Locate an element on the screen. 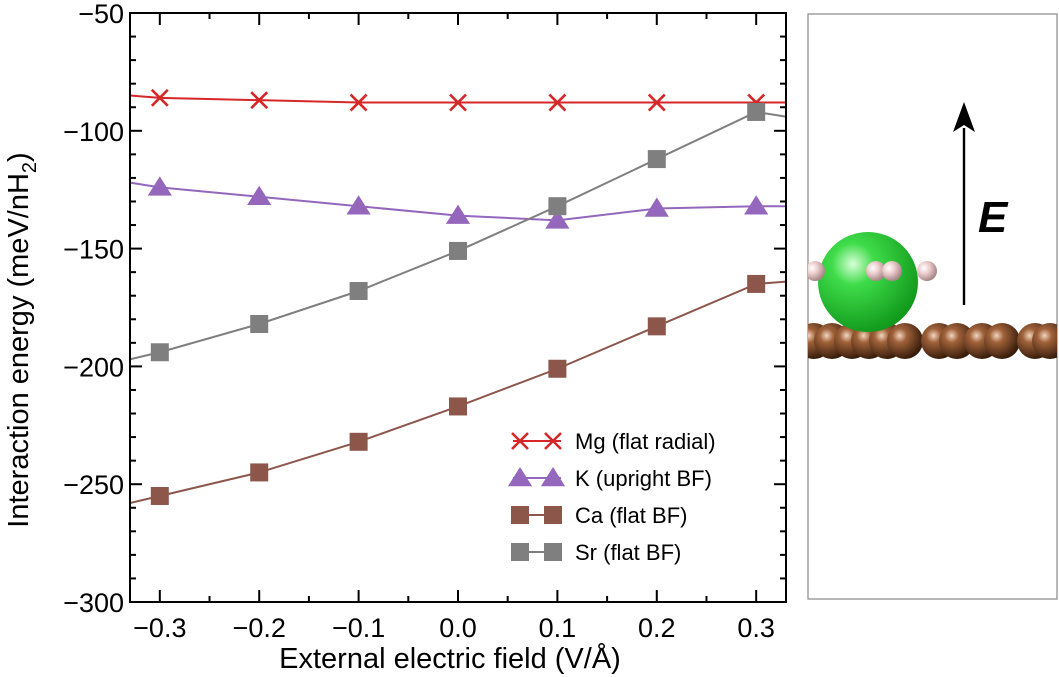 The width and height of the screenshot is (1059, 677). y-tick-label: −300 is located at coordinates (93, 603).